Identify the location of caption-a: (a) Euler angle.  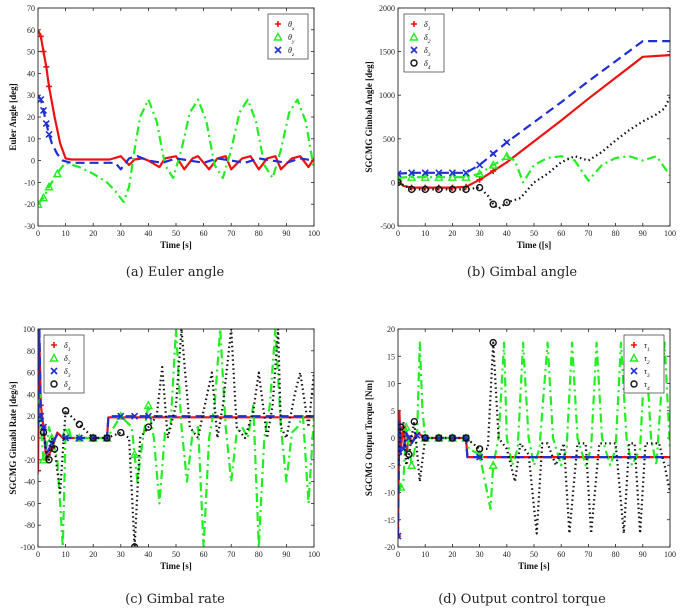
(175, 272).